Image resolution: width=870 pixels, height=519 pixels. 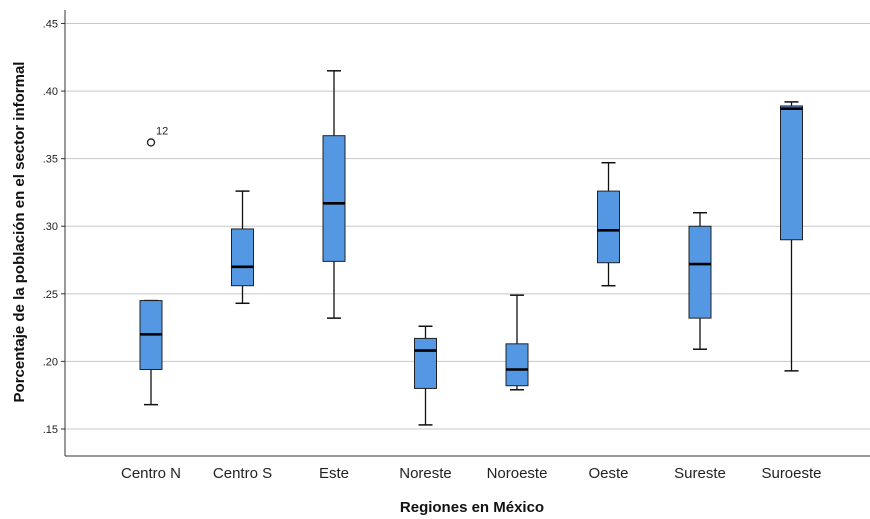 I want to click on box-centro-n, so click(x=151, y=352).